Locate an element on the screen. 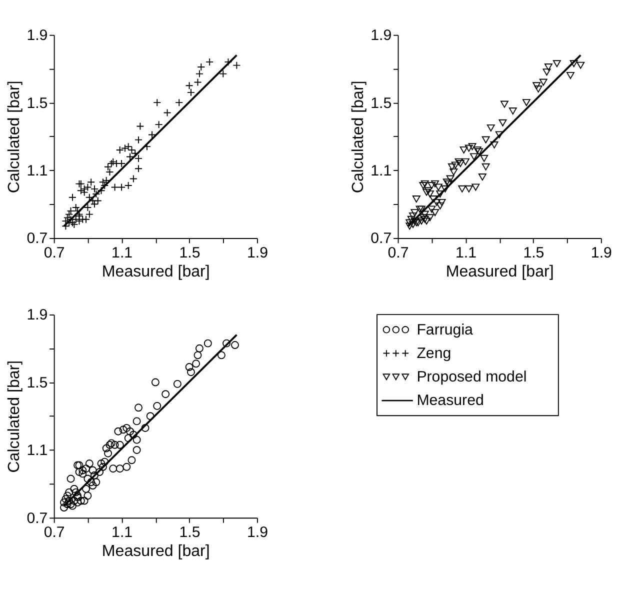  legend-label: Zeng is located at coordinates (434, 353).